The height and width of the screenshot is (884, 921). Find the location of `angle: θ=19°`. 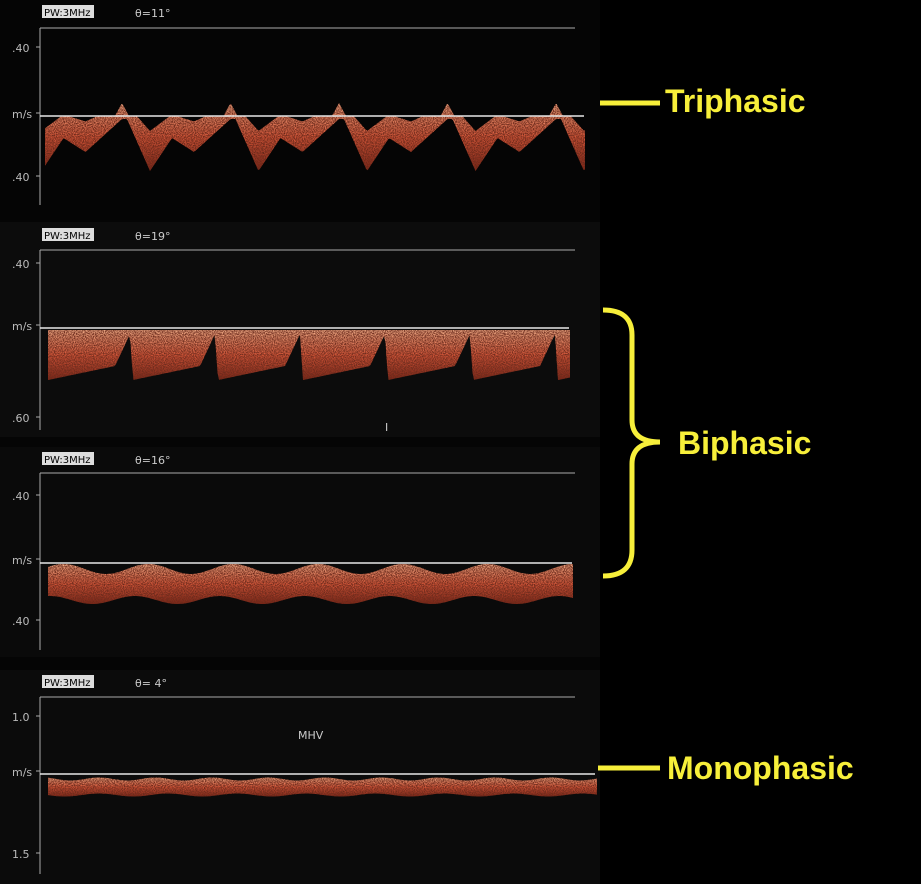

angle: θ=19° is located at coordinates (152, 236).